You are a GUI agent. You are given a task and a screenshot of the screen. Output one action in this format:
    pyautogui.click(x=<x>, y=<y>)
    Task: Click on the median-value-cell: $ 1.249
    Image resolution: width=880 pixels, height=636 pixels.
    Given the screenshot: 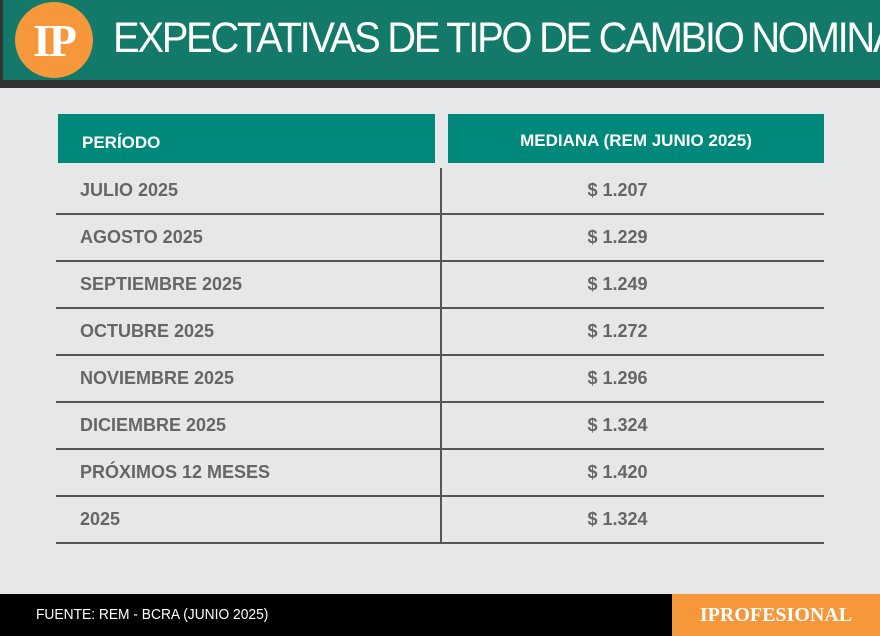 What is the action you would take?
    pyautogui.click(x=617, y=284)
    